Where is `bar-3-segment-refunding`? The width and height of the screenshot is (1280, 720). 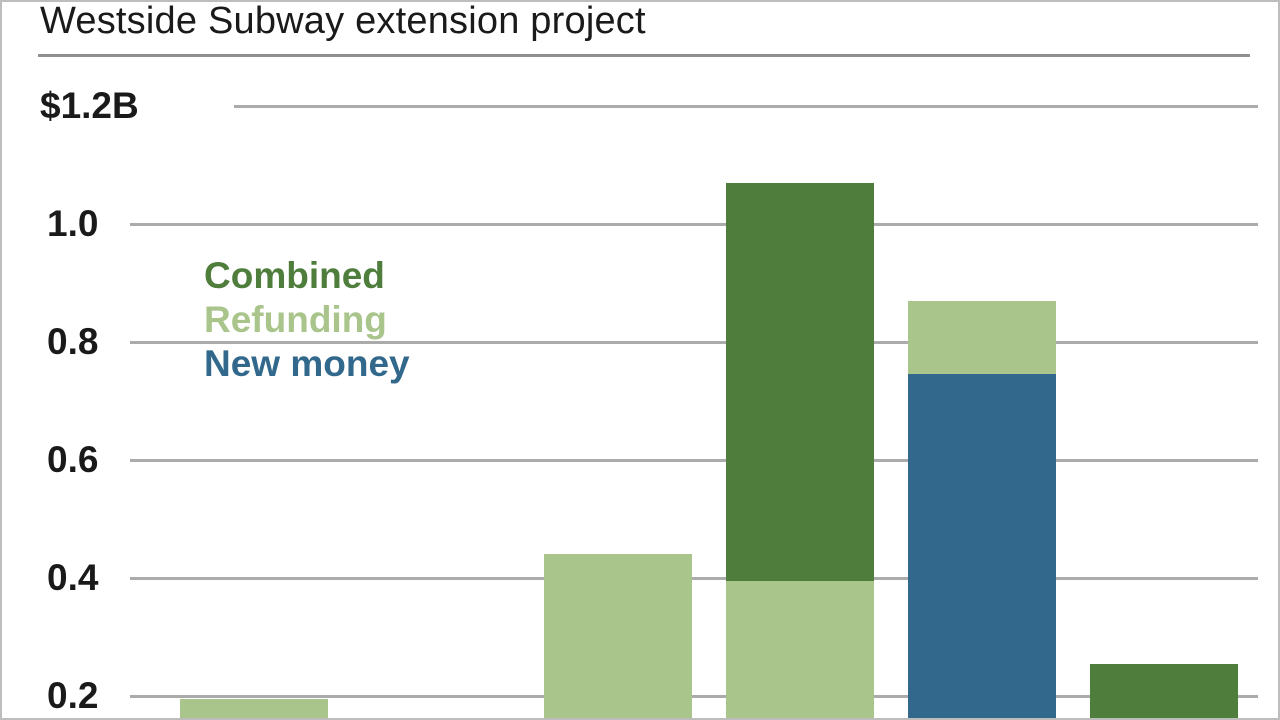
bar-3-segment-refunding is located at coordinates (618, 636).